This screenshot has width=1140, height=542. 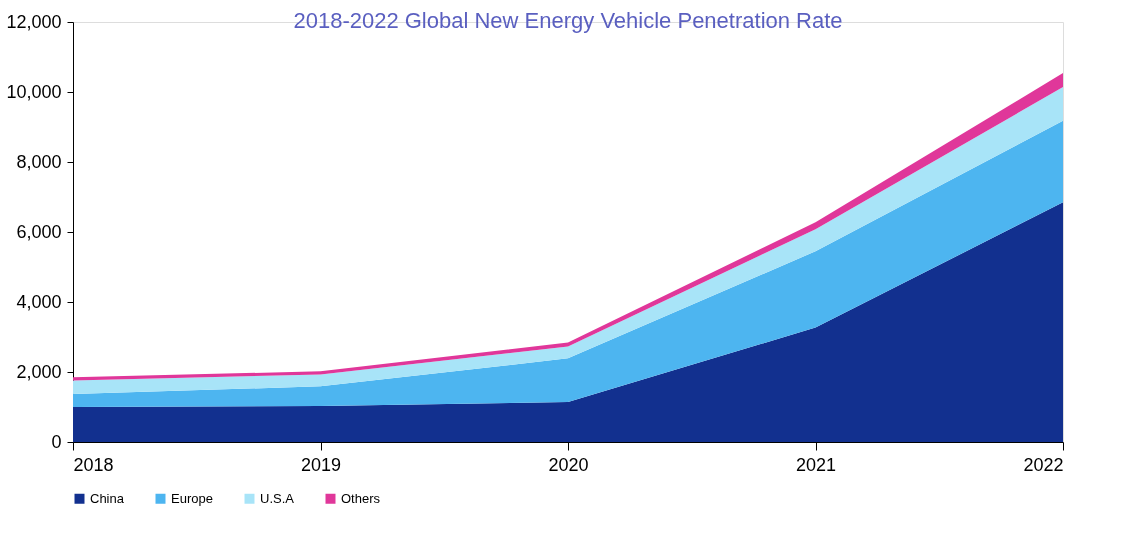 I want to click on x-tick-label: 2018, so click(x=93, y=464).